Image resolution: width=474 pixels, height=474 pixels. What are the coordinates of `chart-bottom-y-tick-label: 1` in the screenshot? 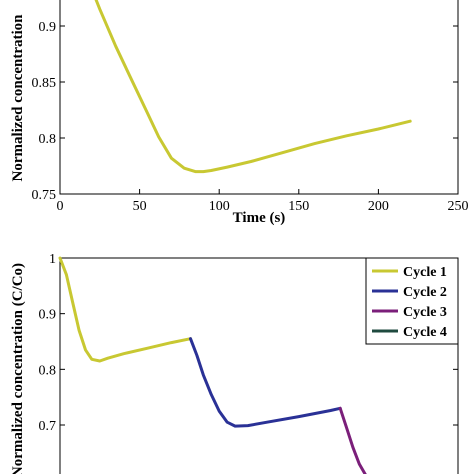 It's located at (52, 259).